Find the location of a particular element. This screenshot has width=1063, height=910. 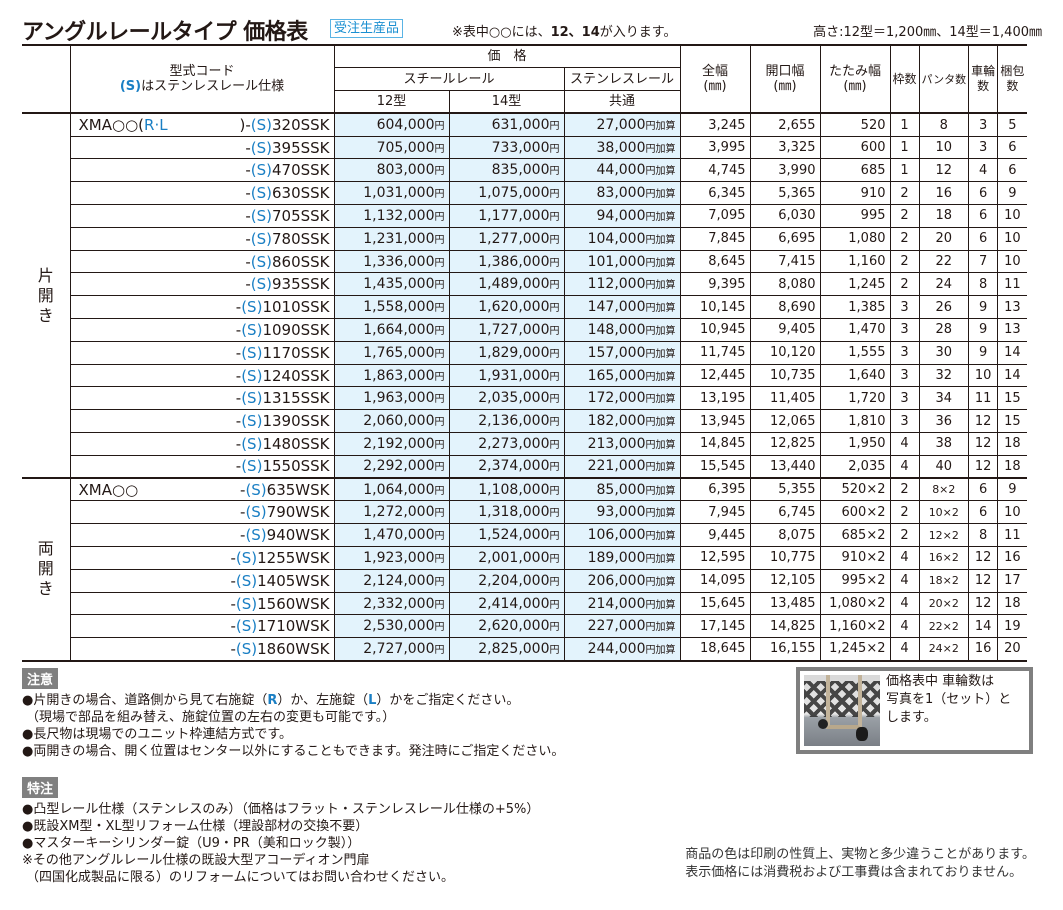

header-price: 価 格 is located at coordinates (507, 56).